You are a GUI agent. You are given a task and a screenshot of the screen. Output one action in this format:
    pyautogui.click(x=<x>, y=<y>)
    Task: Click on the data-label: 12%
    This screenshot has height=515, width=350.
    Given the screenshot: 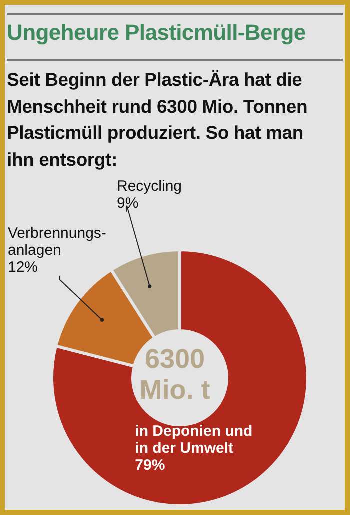 What is the action you would take?
    pyautogui.click(x=23, y=267)
    